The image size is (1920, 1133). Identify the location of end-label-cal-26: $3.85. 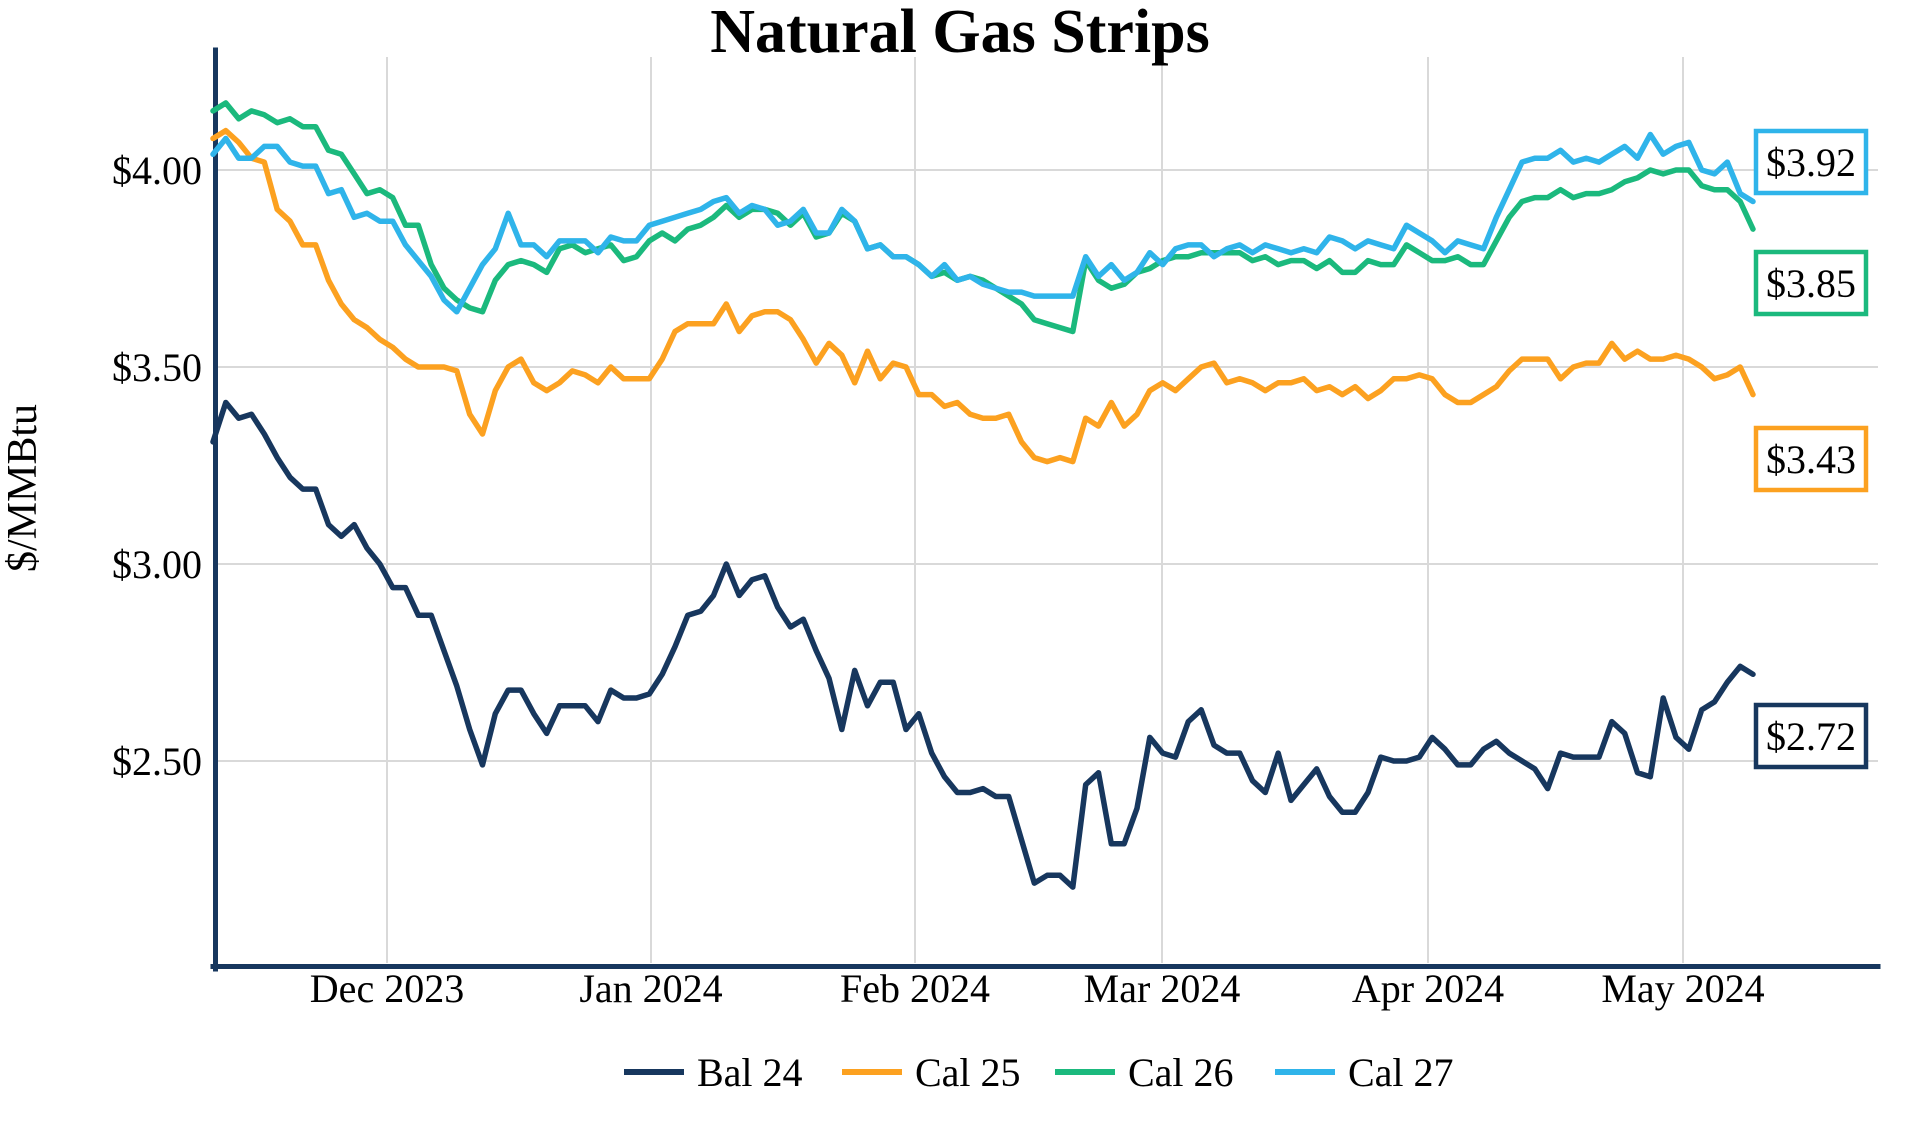
(1811, 283).